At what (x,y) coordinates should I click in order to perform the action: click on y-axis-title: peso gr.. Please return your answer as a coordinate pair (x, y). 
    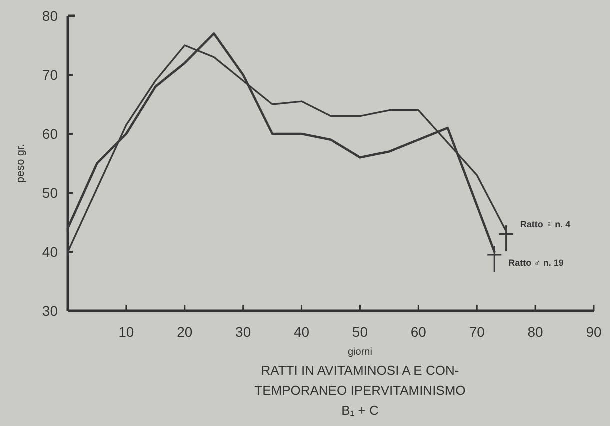
    Looking at the image, I should click on (21, 164).